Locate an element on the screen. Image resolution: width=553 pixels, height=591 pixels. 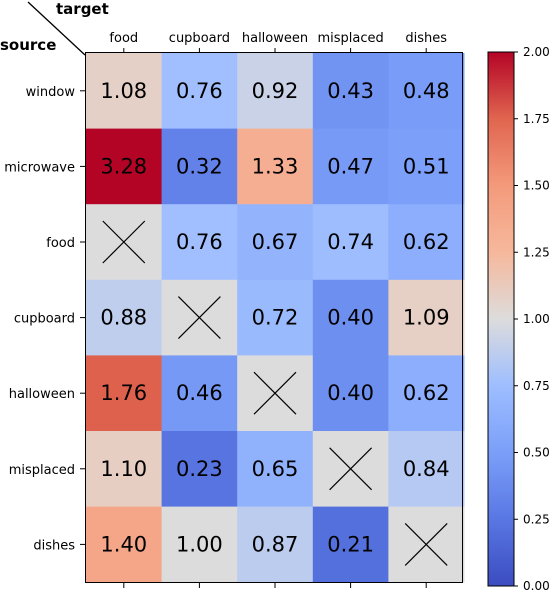
y-axis-corner-label: source is located at coordinates (28, 45).